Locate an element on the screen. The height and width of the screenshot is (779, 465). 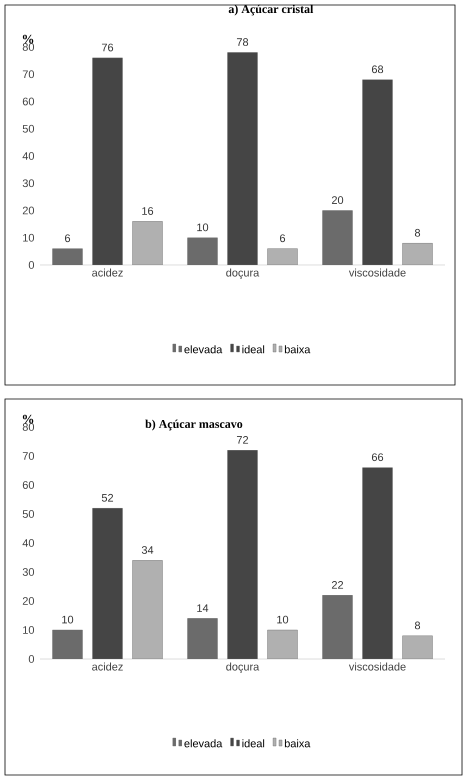
data-label: 14 is located at coordinates (202, 608).